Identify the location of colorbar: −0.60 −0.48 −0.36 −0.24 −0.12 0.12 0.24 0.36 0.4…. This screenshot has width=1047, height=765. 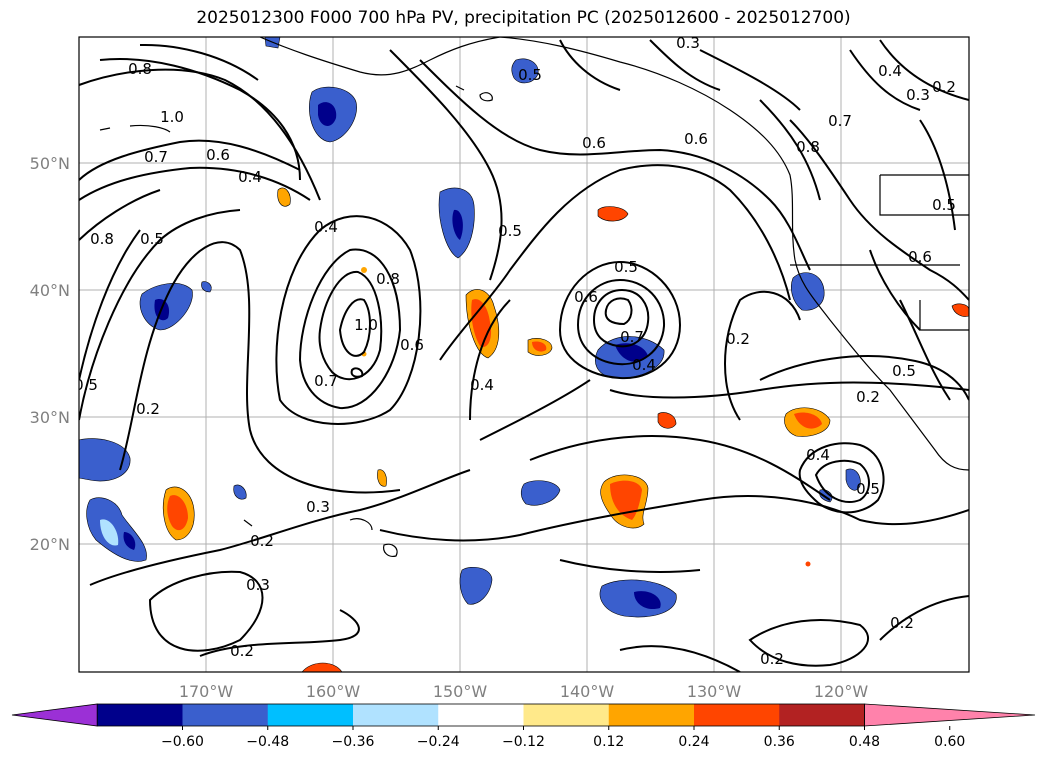
(523, 726).